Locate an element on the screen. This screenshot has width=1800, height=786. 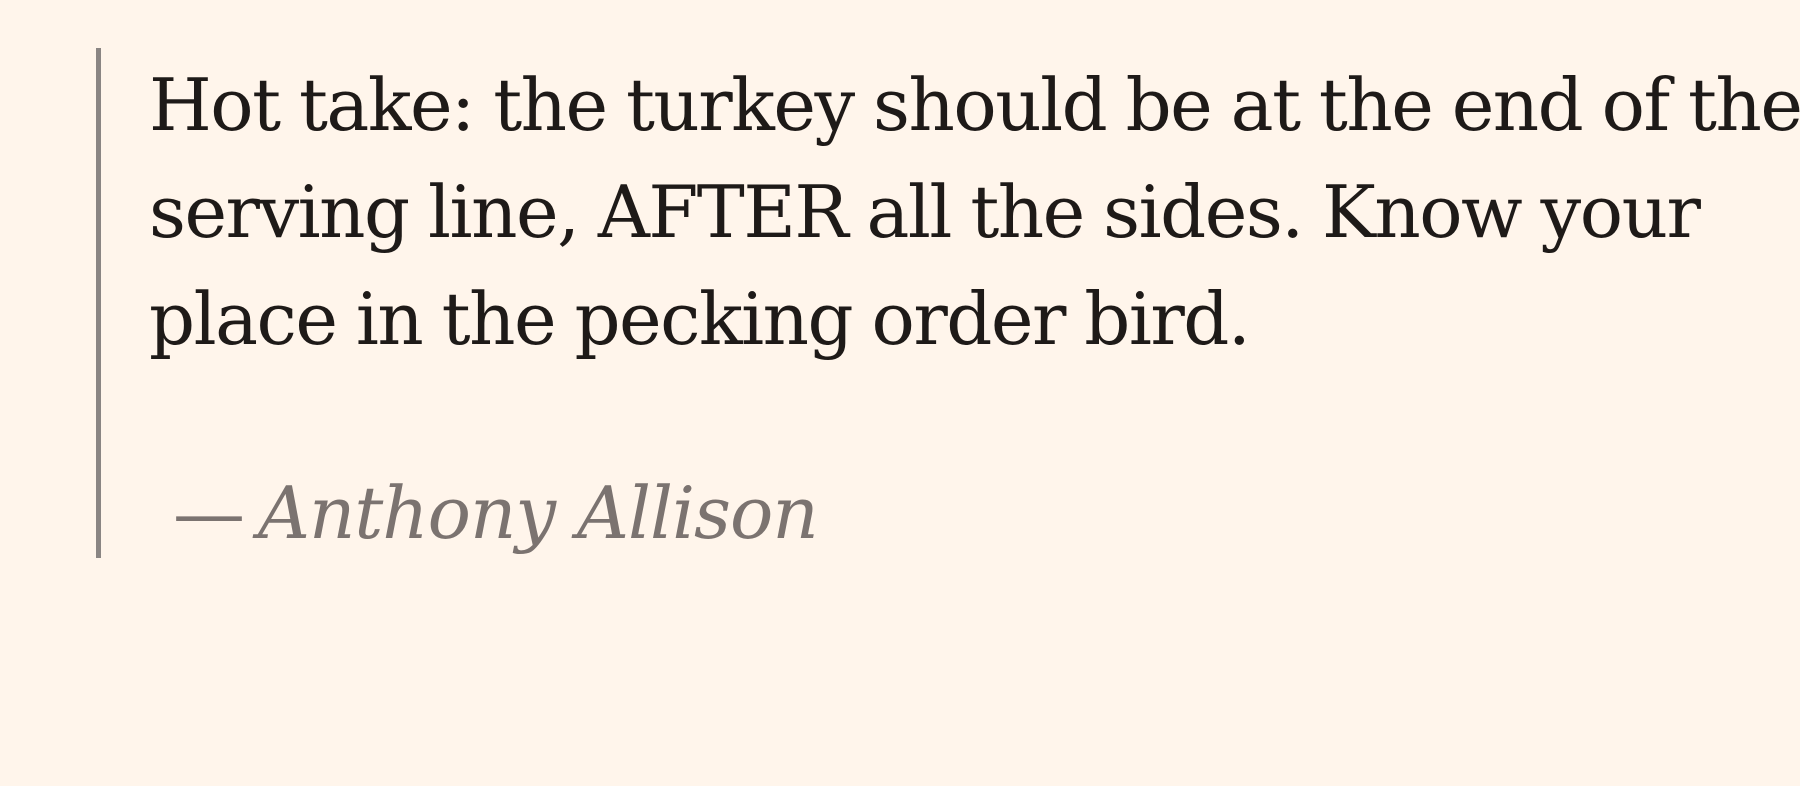
attribution: — Anthony Allison is located at coordinates (984, 513).